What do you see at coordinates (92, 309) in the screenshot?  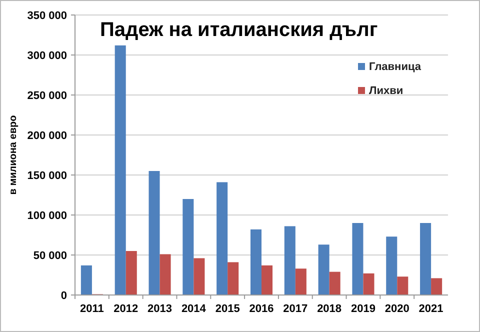 I see `x-tick-label: 2011` at bounding box center [92, 309].